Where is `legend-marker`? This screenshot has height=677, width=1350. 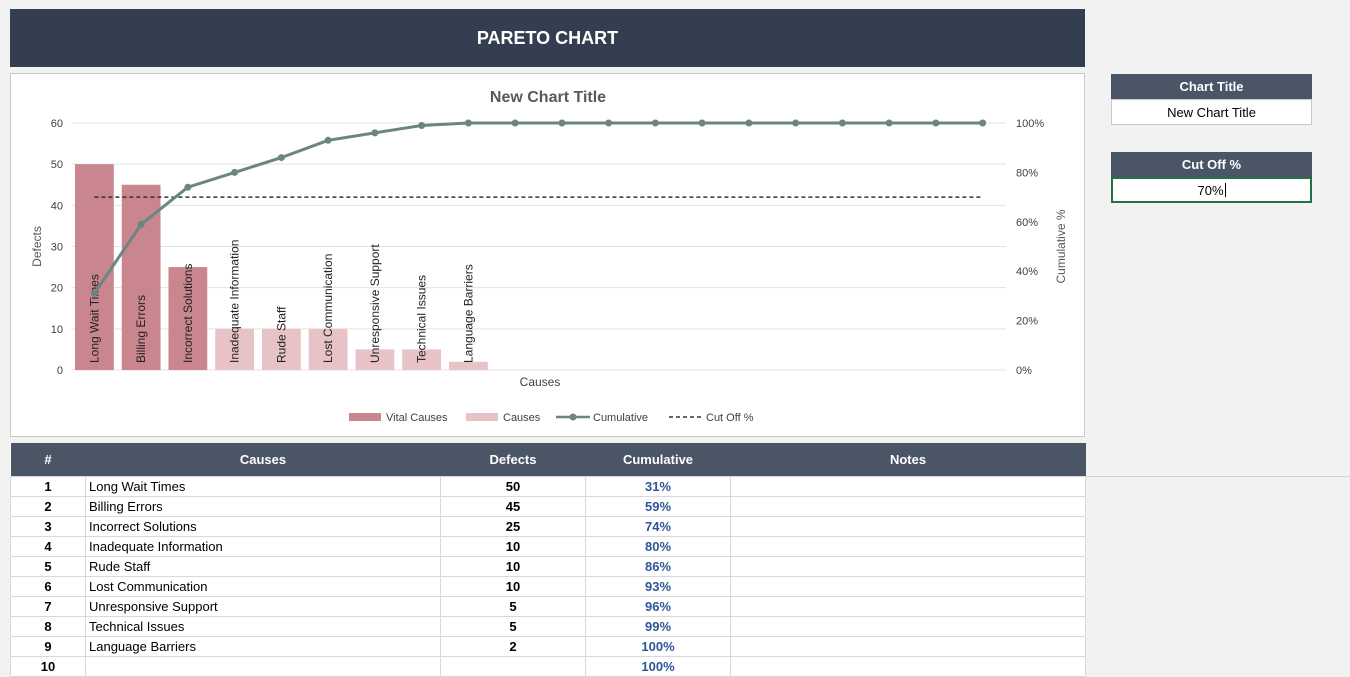
legend-marker is located at coordinates (573, 417).